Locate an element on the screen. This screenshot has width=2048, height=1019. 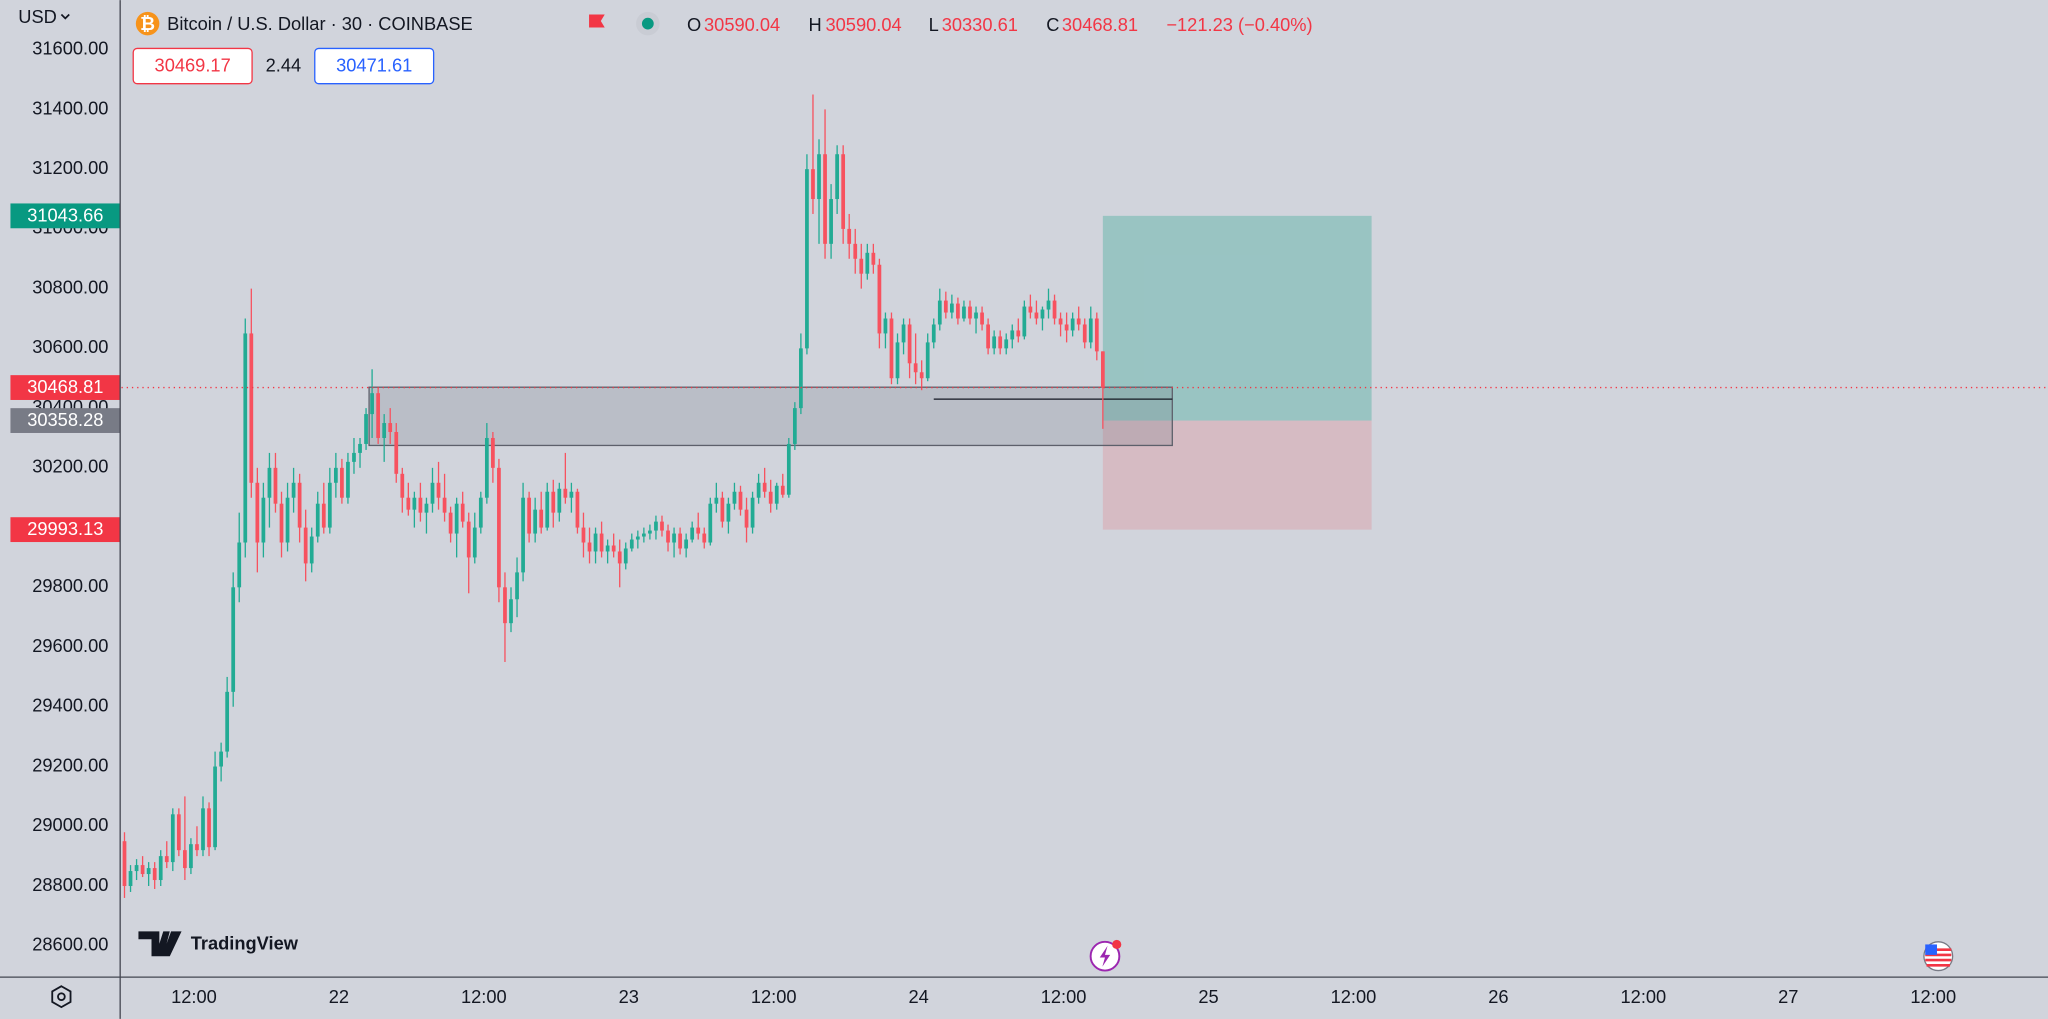
bid-price: 30469.17 is located at coordinates (193, 65).